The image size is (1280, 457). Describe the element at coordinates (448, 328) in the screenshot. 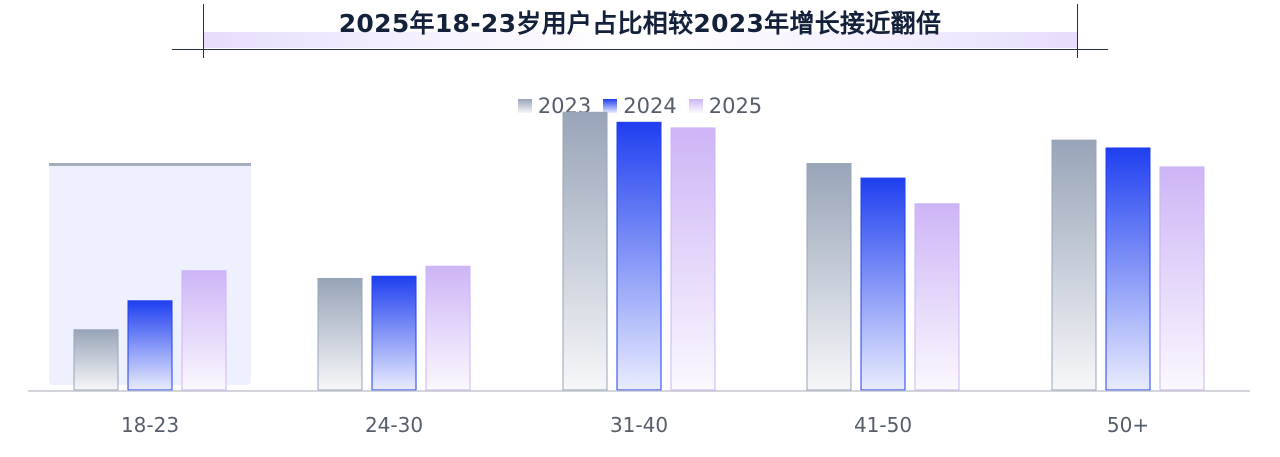

I see `bar-24-30-2025` at that location.